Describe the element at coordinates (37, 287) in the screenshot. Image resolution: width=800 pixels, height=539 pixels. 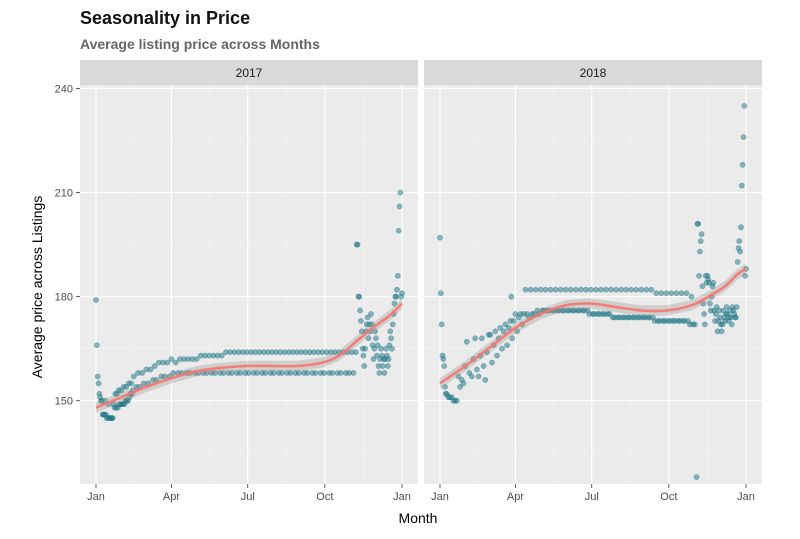
I see `y-axis-title: Average price across Listings` at that location.